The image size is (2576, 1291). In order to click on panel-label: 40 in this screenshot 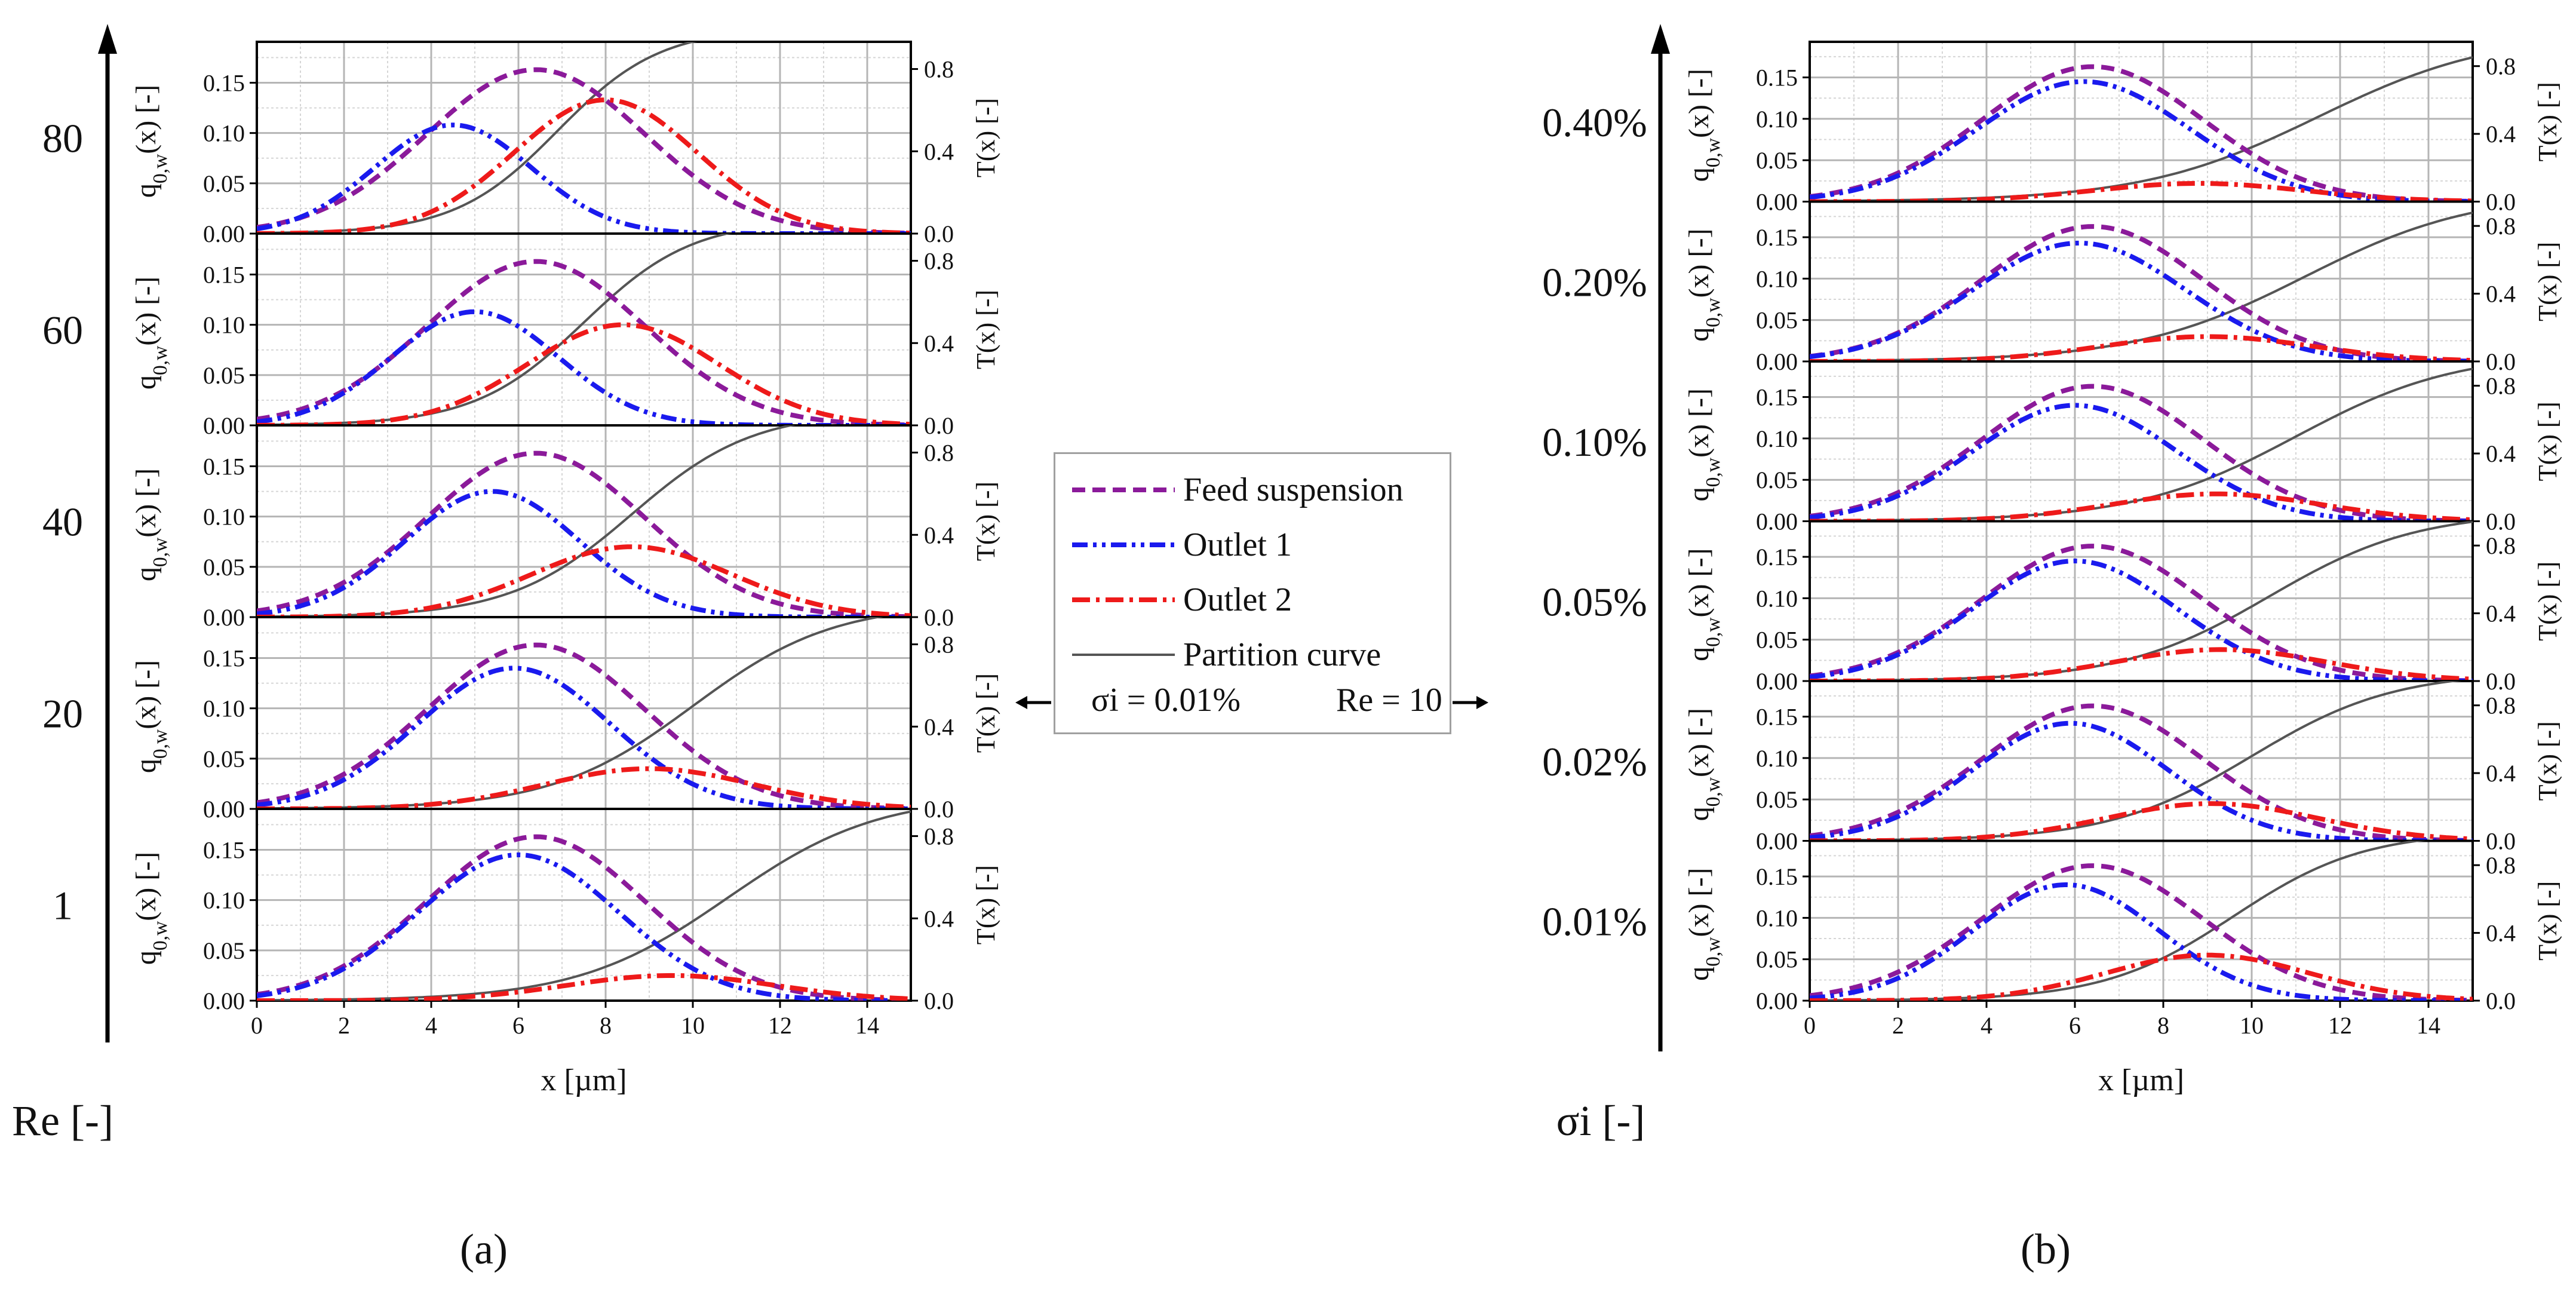, I will do `click(62, 522)`.